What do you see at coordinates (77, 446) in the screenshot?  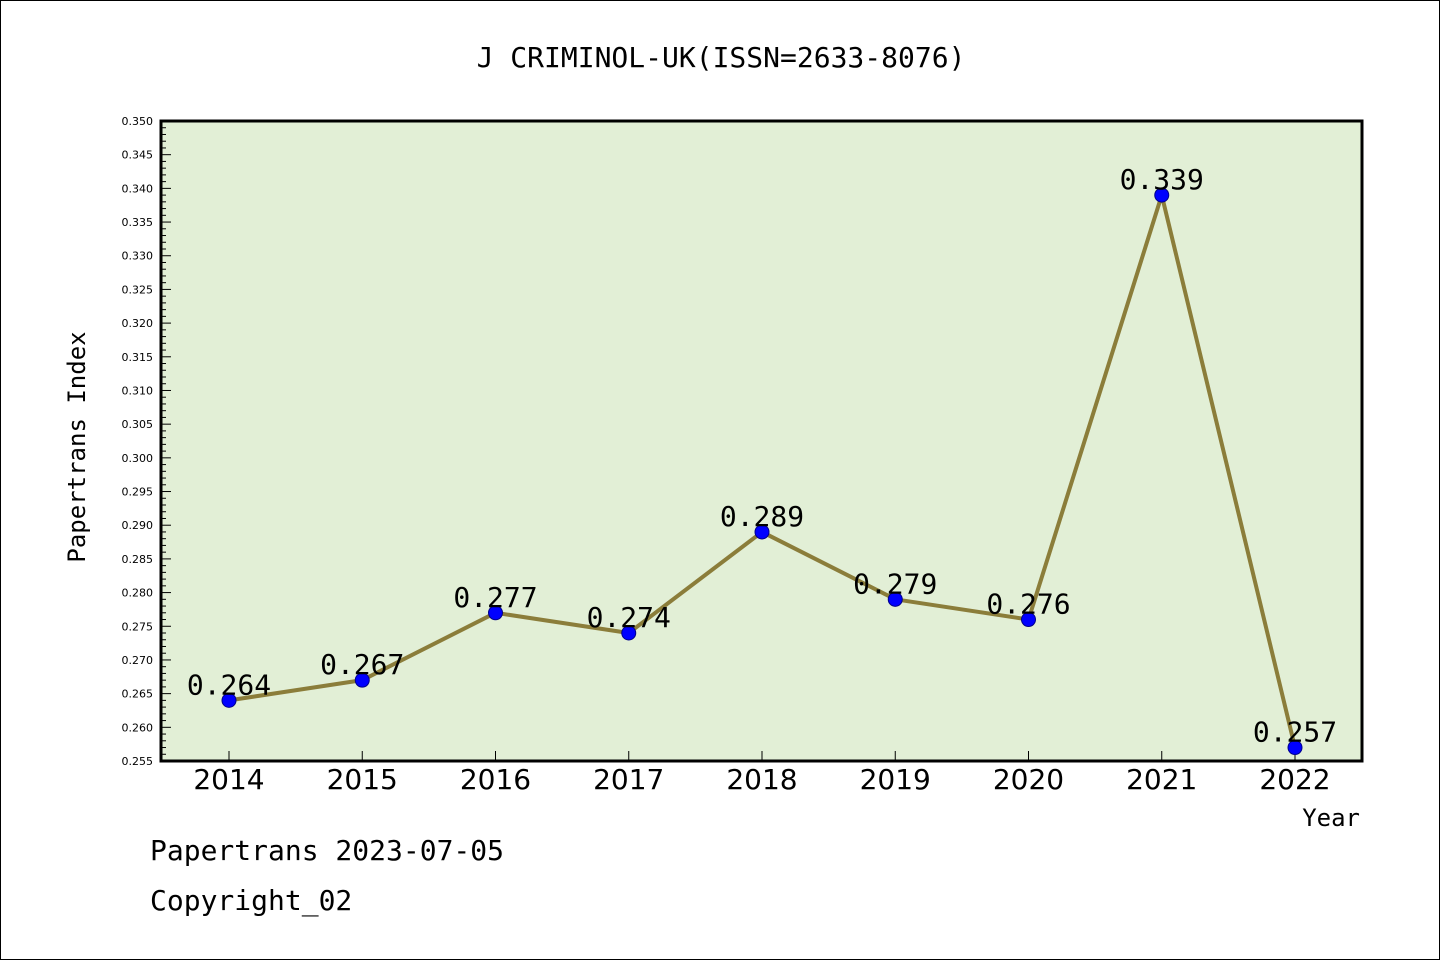 I see `y-axis-label: Papertrans Index` at bounding box center [77, 446].